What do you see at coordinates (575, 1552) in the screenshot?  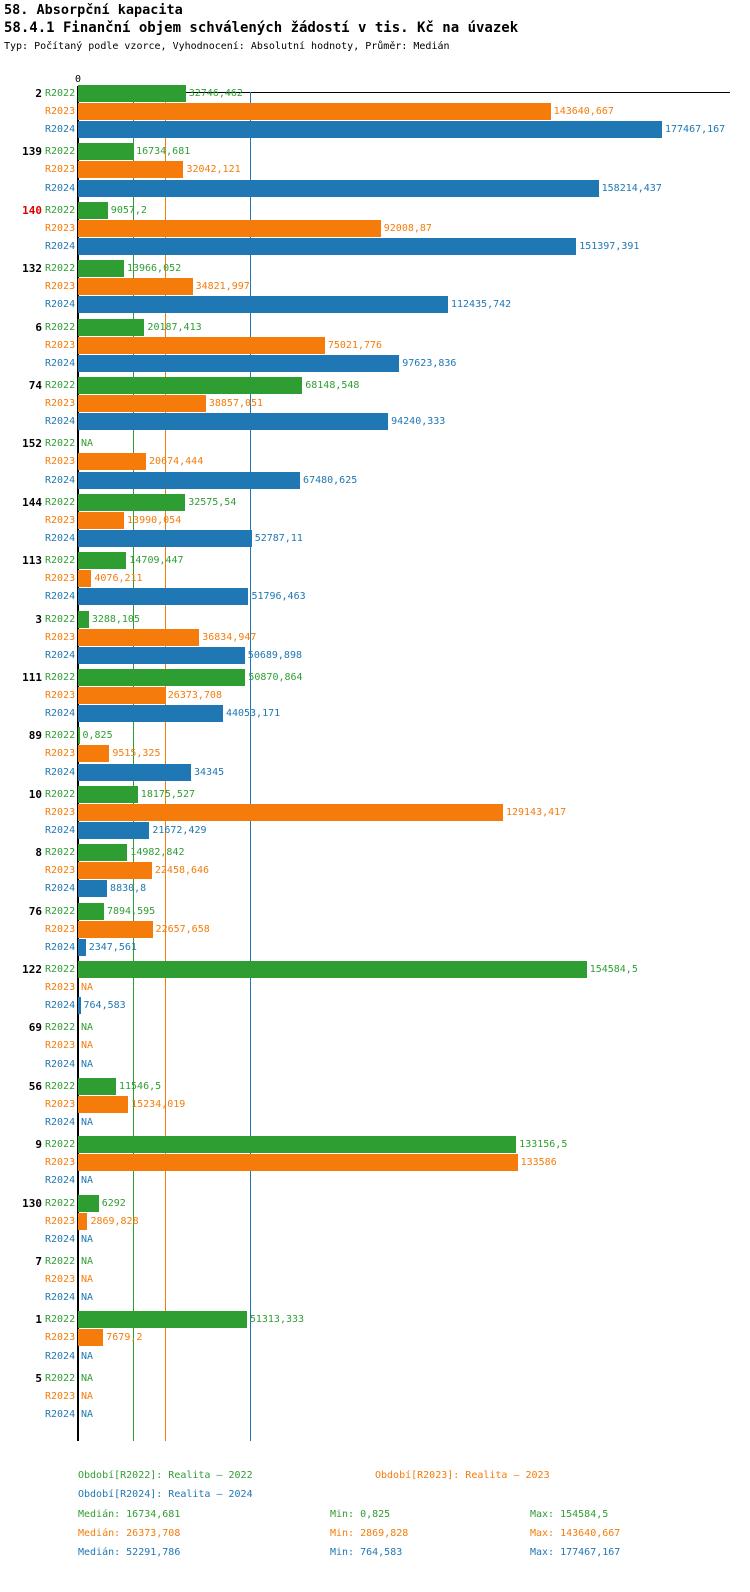 I see `legend-max-2024: Max: 177467,167` at bounding box center [575, 1552].